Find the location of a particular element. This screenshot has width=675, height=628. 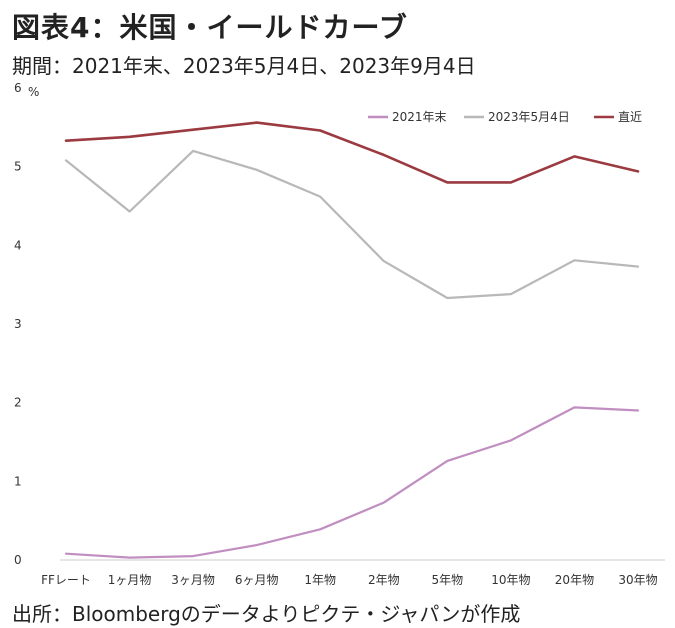

x-tick-label: 2年物 is located at coordinates (384, 580).